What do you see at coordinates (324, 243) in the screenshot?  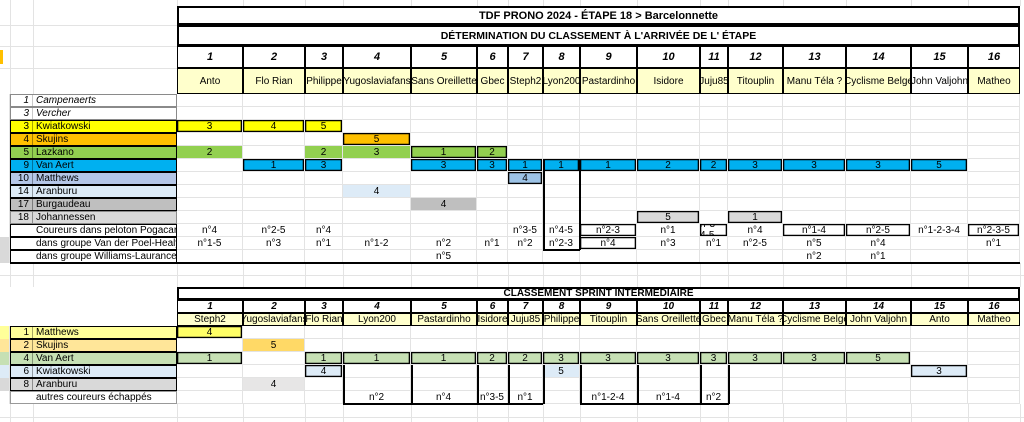 I see `grid-cell: n°1` at bounding box center [324, 243].